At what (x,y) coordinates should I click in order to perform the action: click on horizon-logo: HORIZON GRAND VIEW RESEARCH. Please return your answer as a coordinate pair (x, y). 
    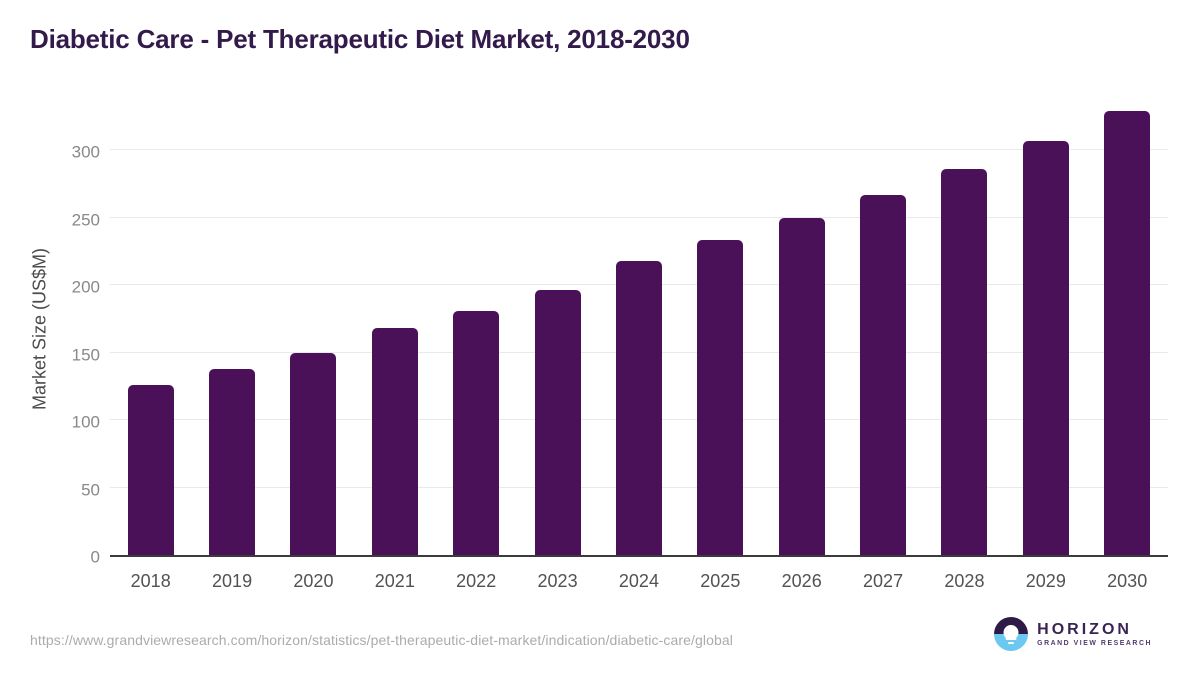
    Looking at the image, I should click on (1073, 634).